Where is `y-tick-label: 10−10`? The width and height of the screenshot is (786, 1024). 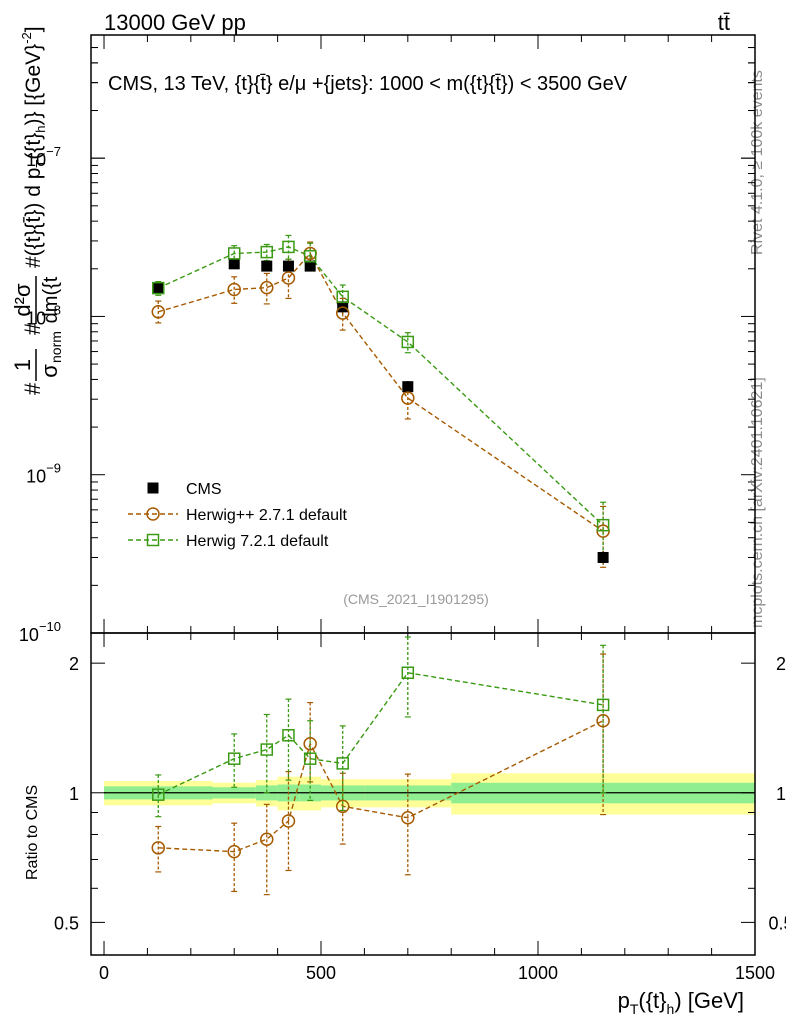
y-tick-label: 10−10 is located at coordinates (40, 632).